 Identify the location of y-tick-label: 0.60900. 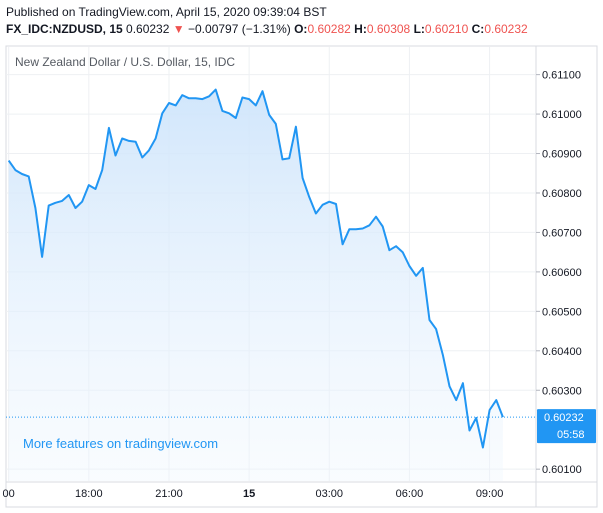
(562, 155).